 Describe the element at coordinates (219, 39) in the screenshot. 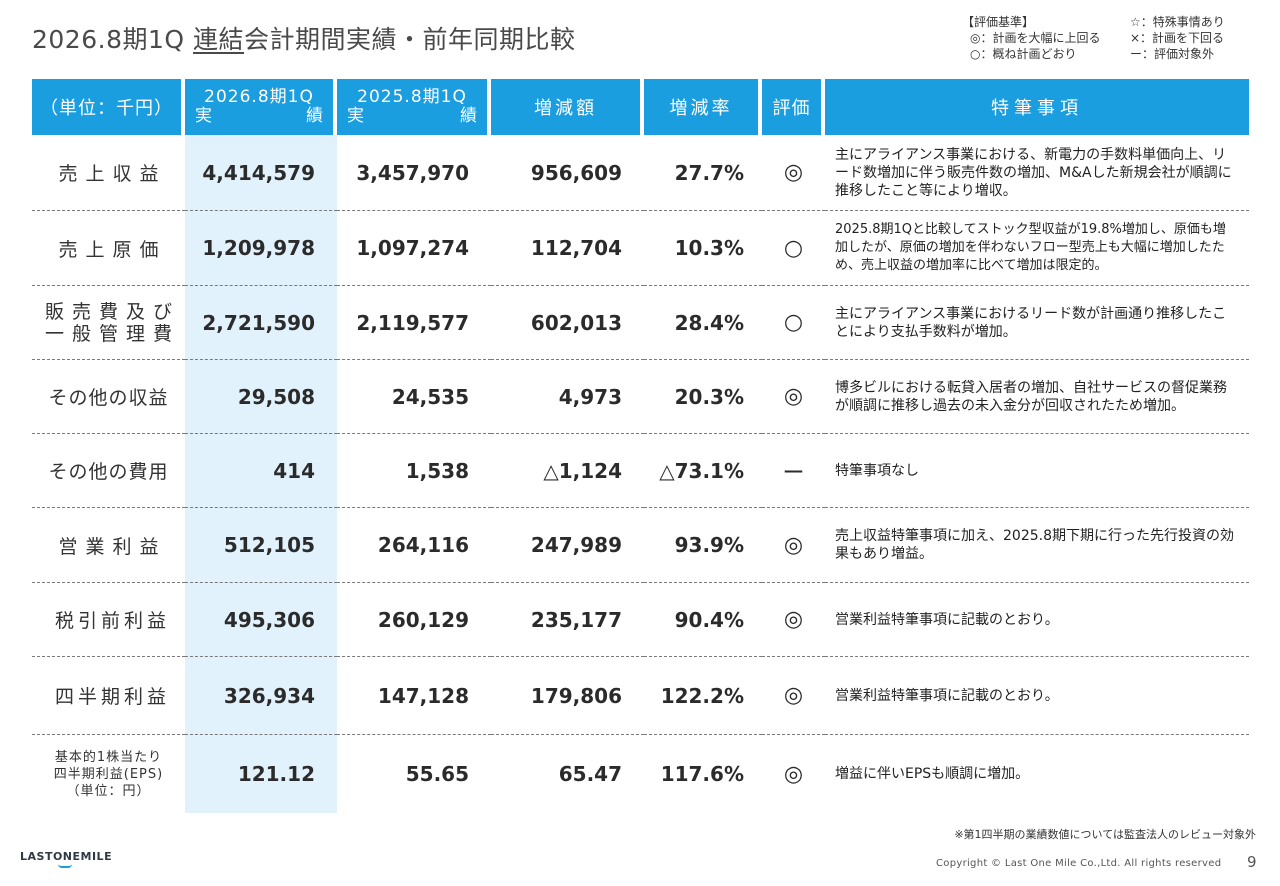

I see `title-underlined: 連結` at that location.